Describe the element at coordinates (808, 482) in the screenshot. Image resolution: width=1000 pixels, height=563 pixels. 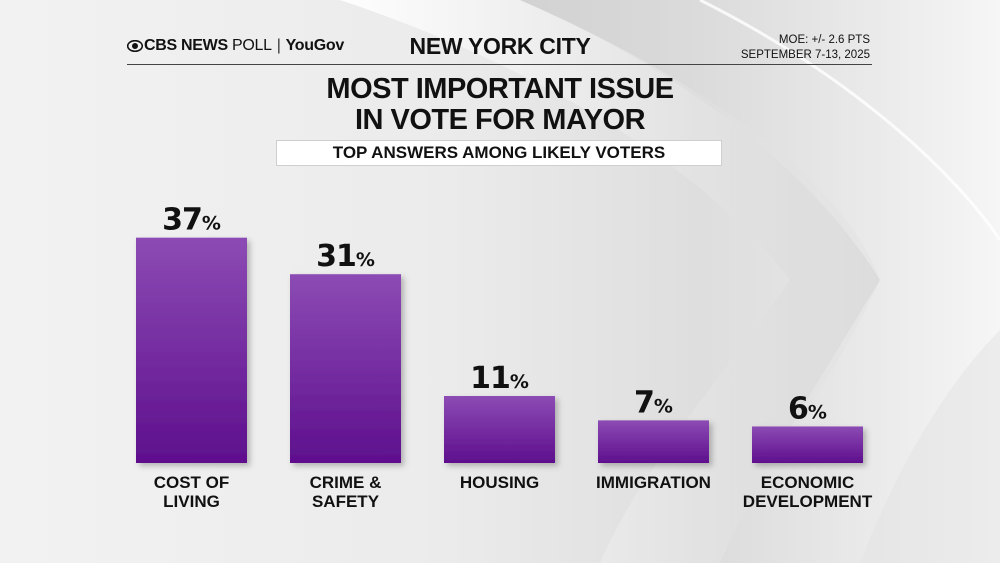
I see `category-label: ECONOMIC` at that location.